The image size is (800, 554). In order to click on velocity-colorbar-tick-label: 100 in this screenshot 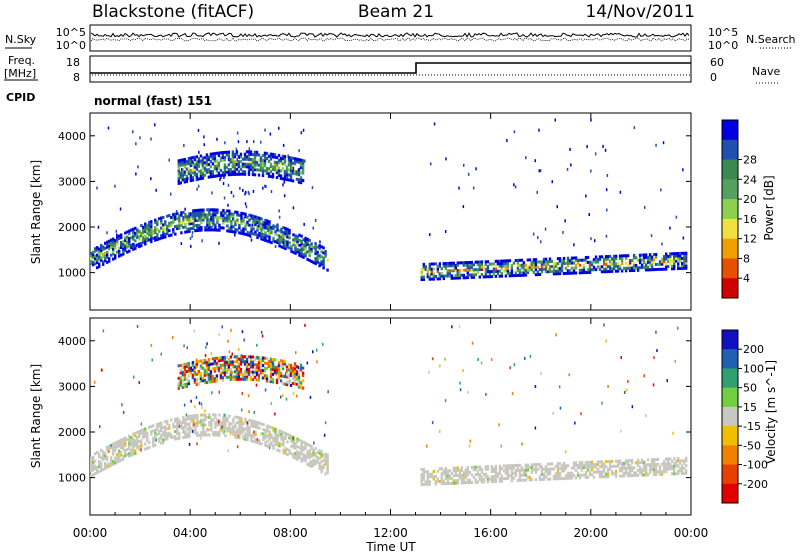, I will do `click(753, 368)`.